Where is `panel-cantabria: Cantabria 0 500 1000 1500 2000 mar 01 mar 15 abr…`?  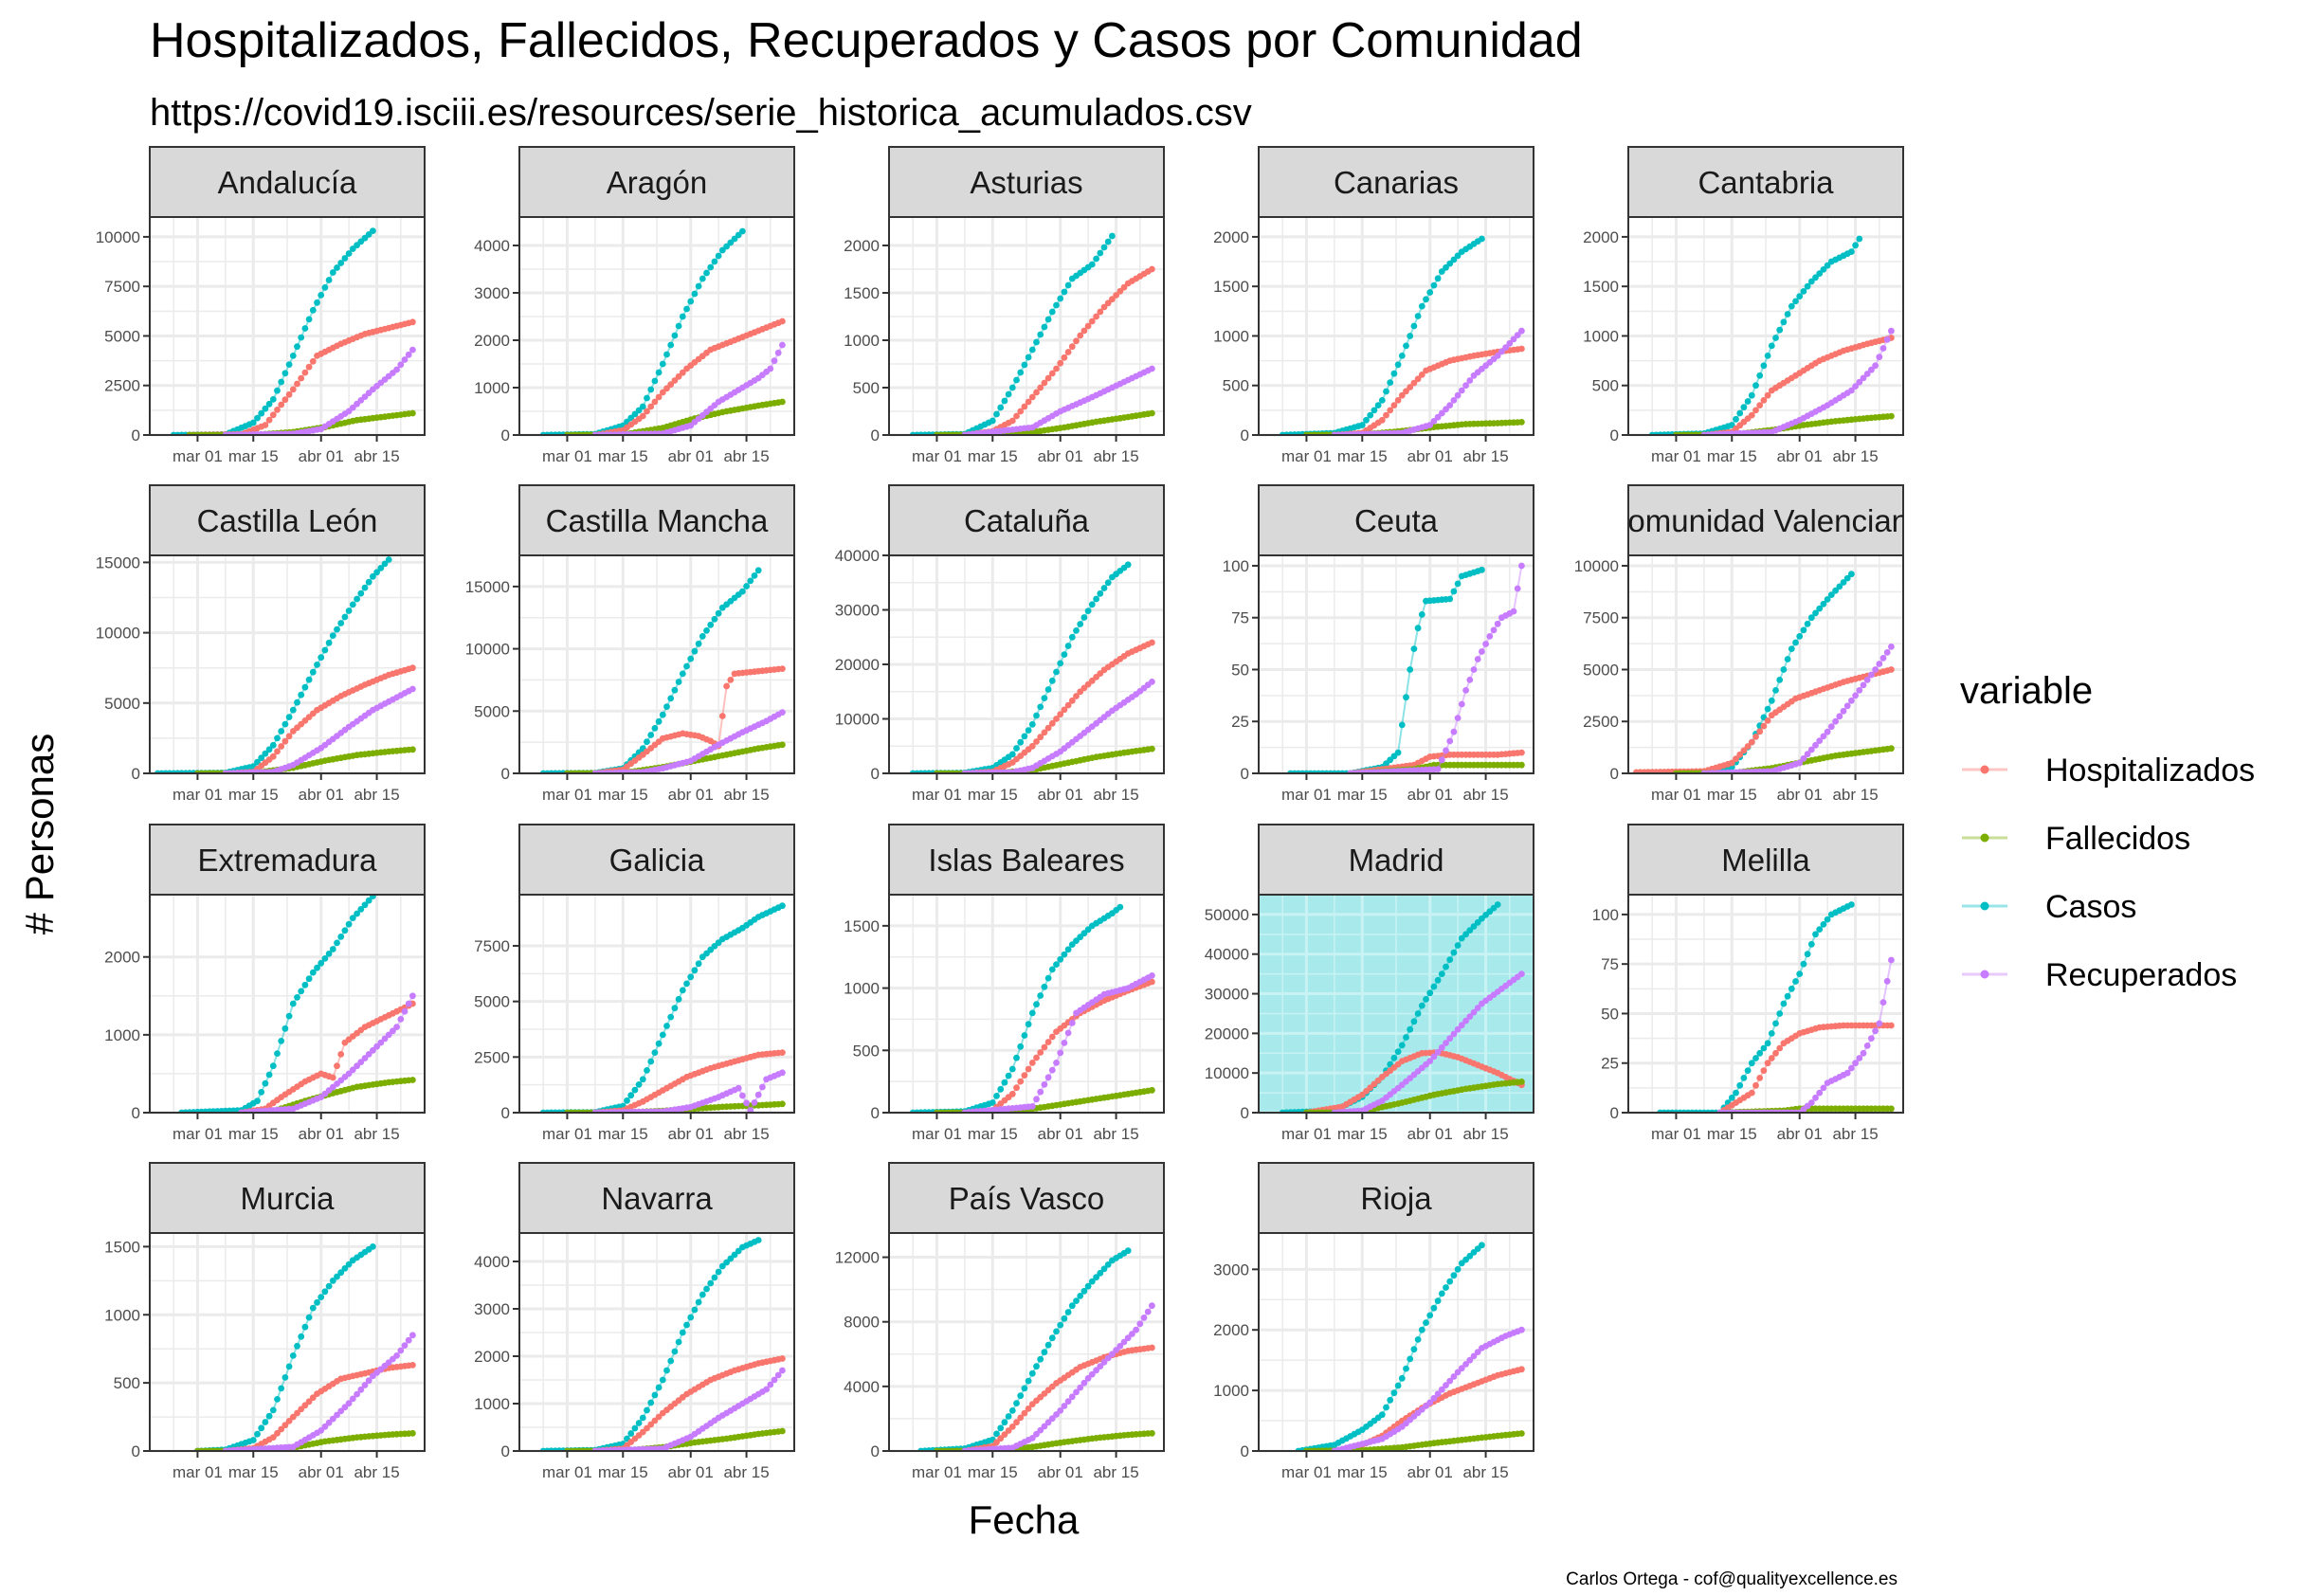
panel-cantabria: Cantabria 0 500 1000 1500 2000 mar 01 mar 15 abr… is located at coordinates (1743, 306).